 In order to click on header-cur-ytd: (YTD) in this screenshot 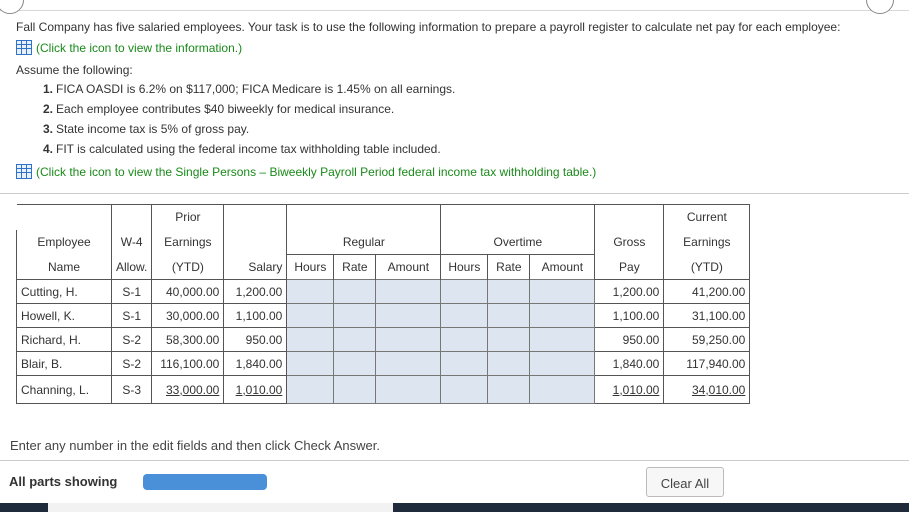, I will do `click(707, 267)`.